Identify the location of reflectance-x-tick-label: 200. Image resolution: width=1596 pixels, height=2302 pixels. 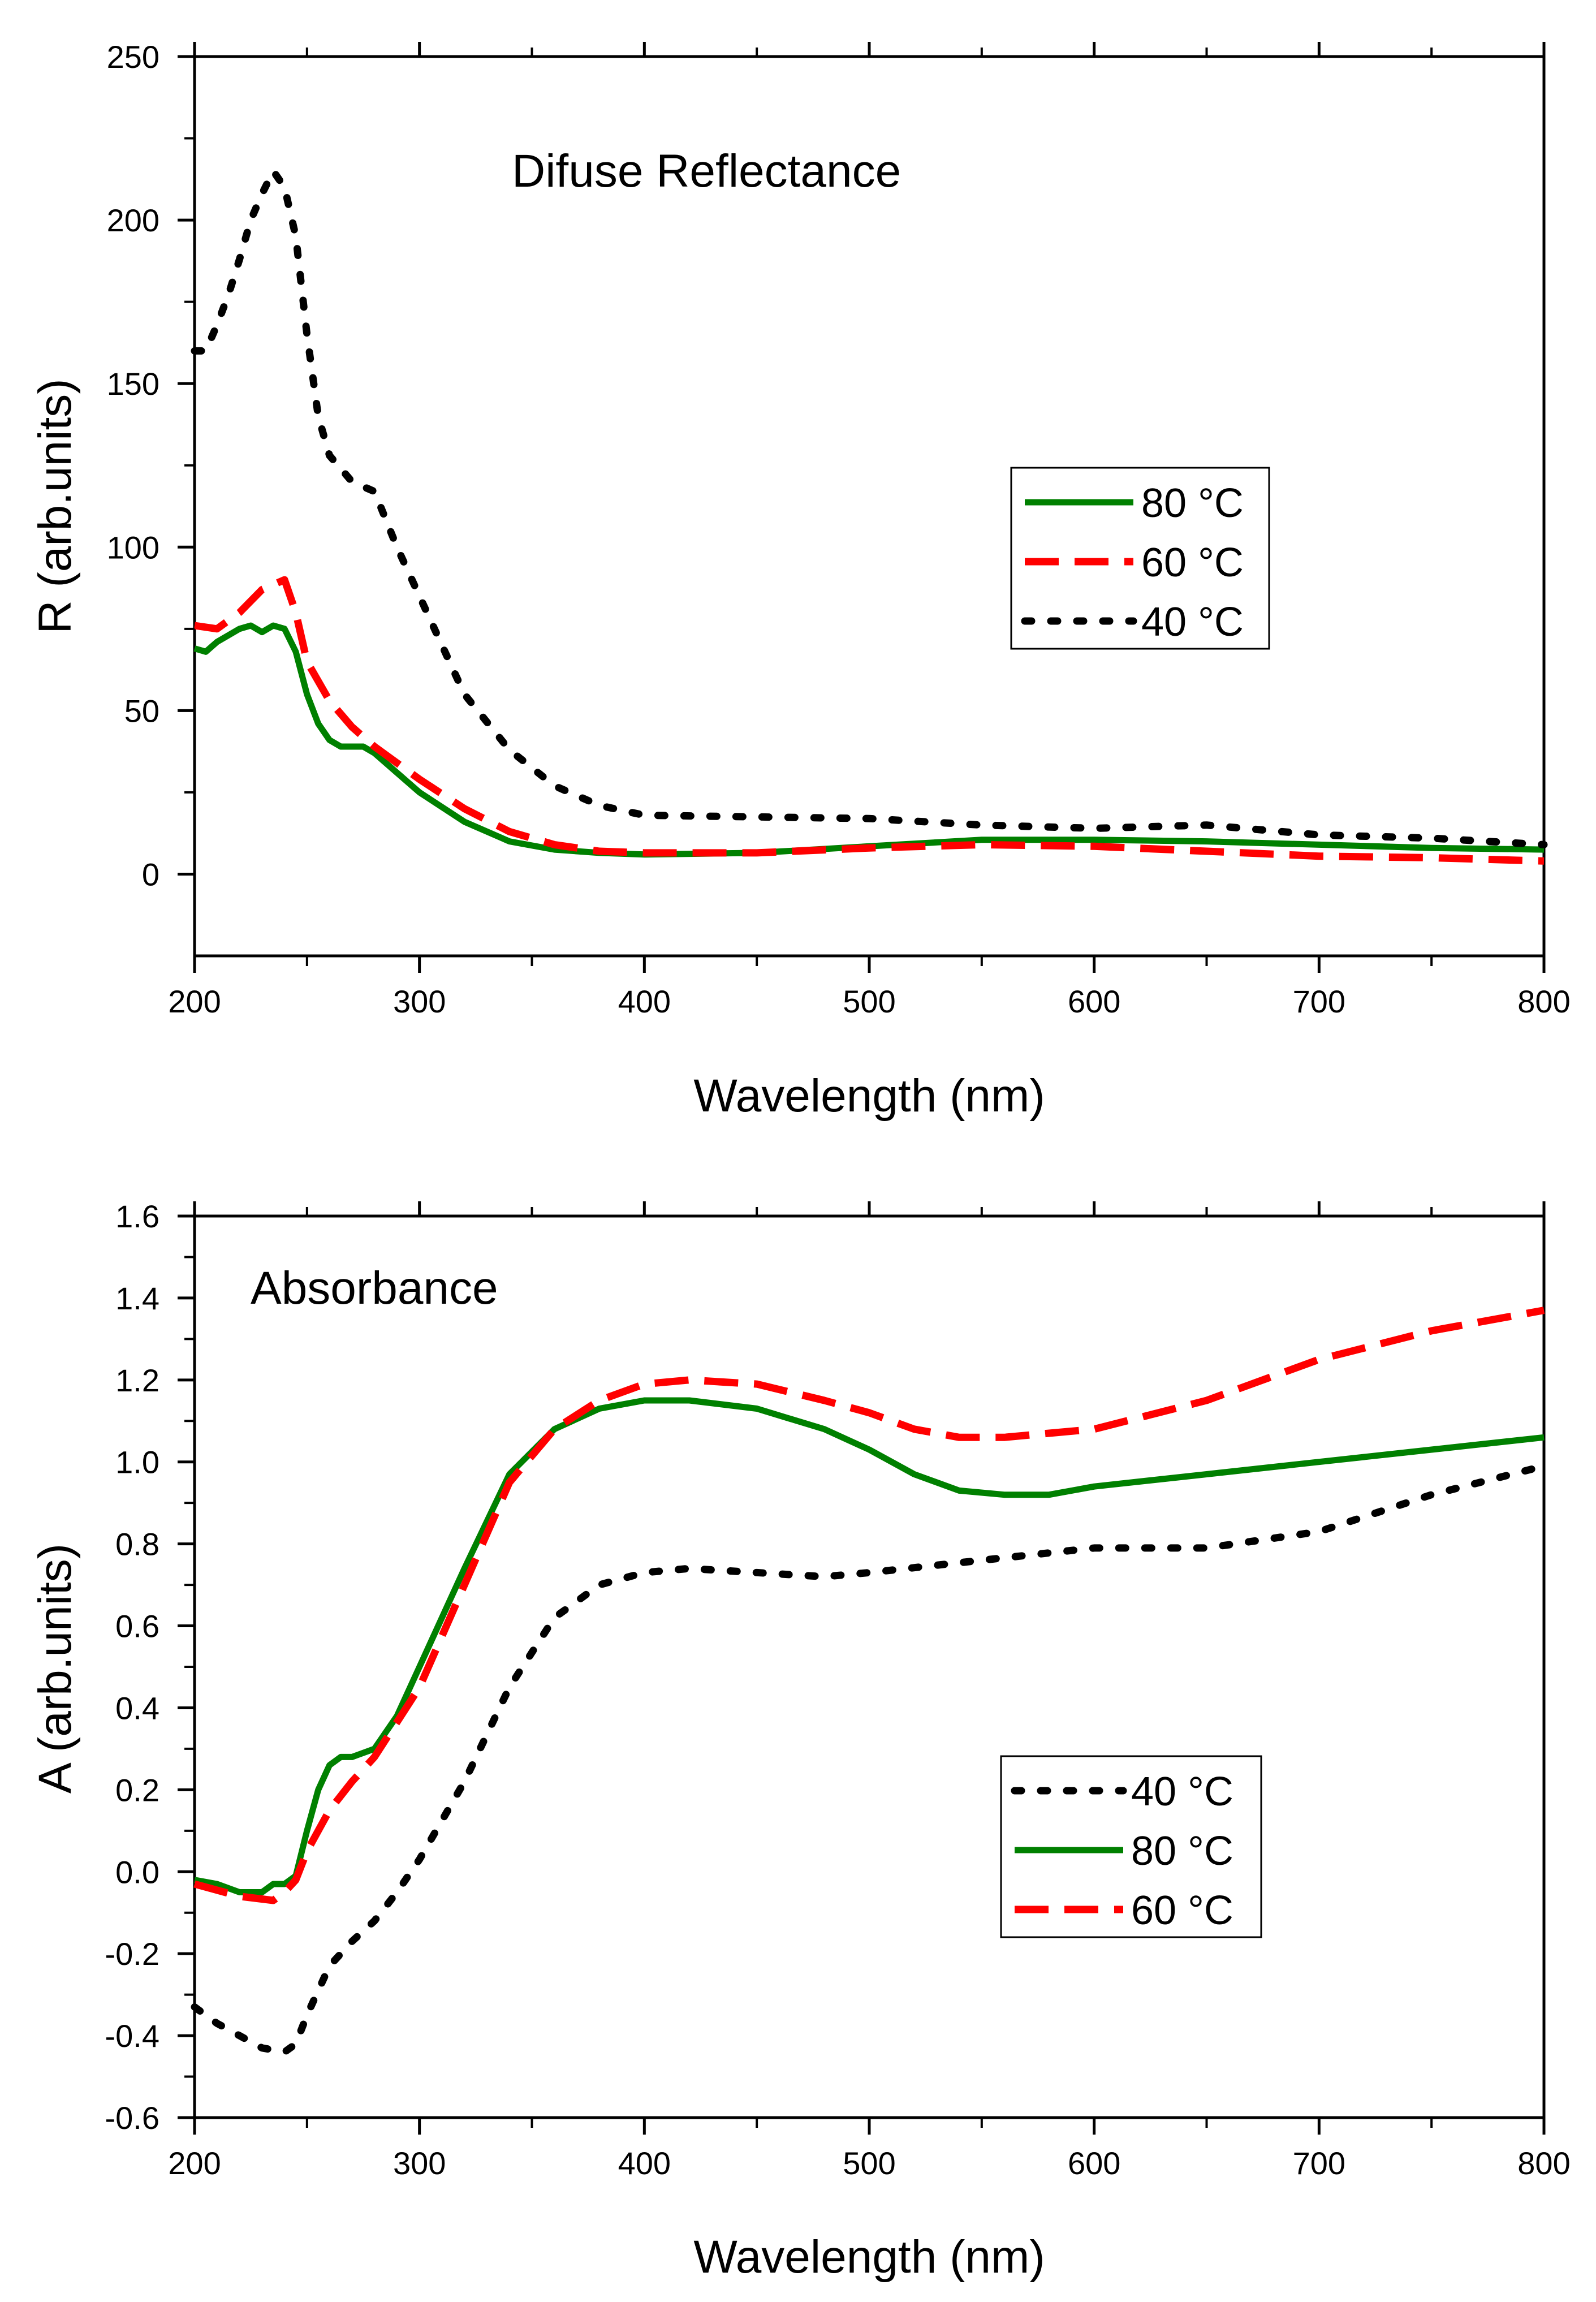
(194, 1001).